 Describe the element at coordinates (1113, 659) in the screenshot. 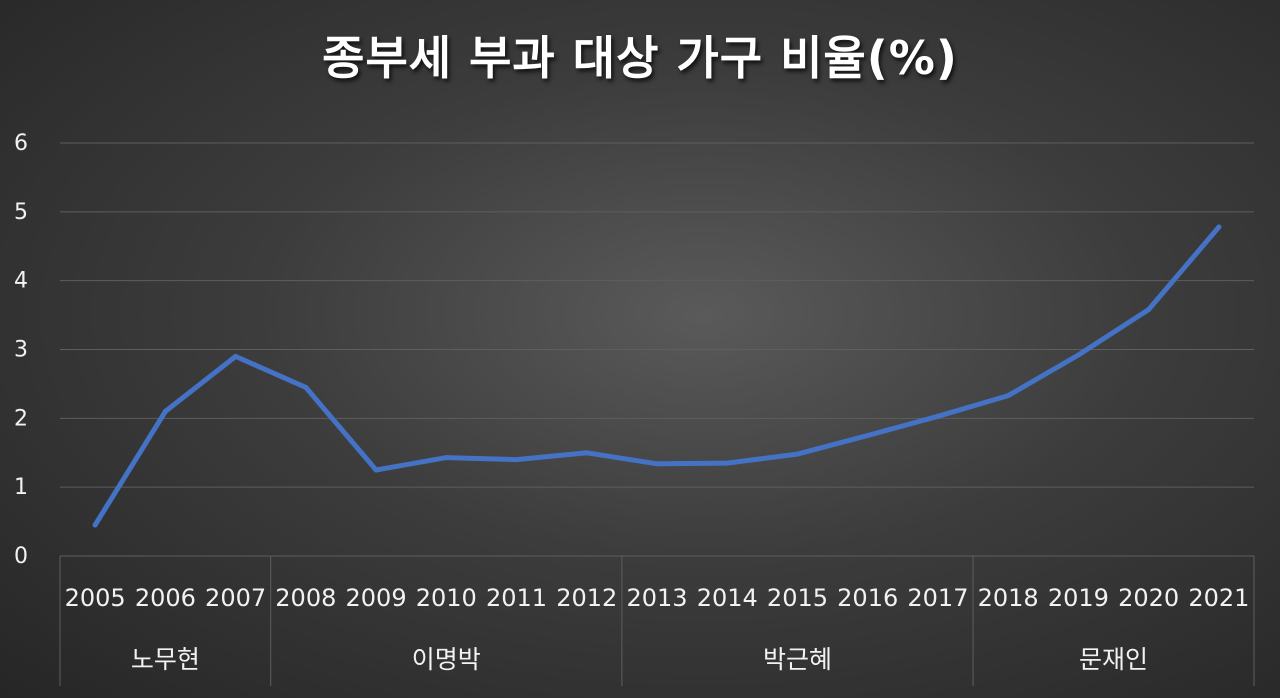

I see `group-label: 문재인` at that location.